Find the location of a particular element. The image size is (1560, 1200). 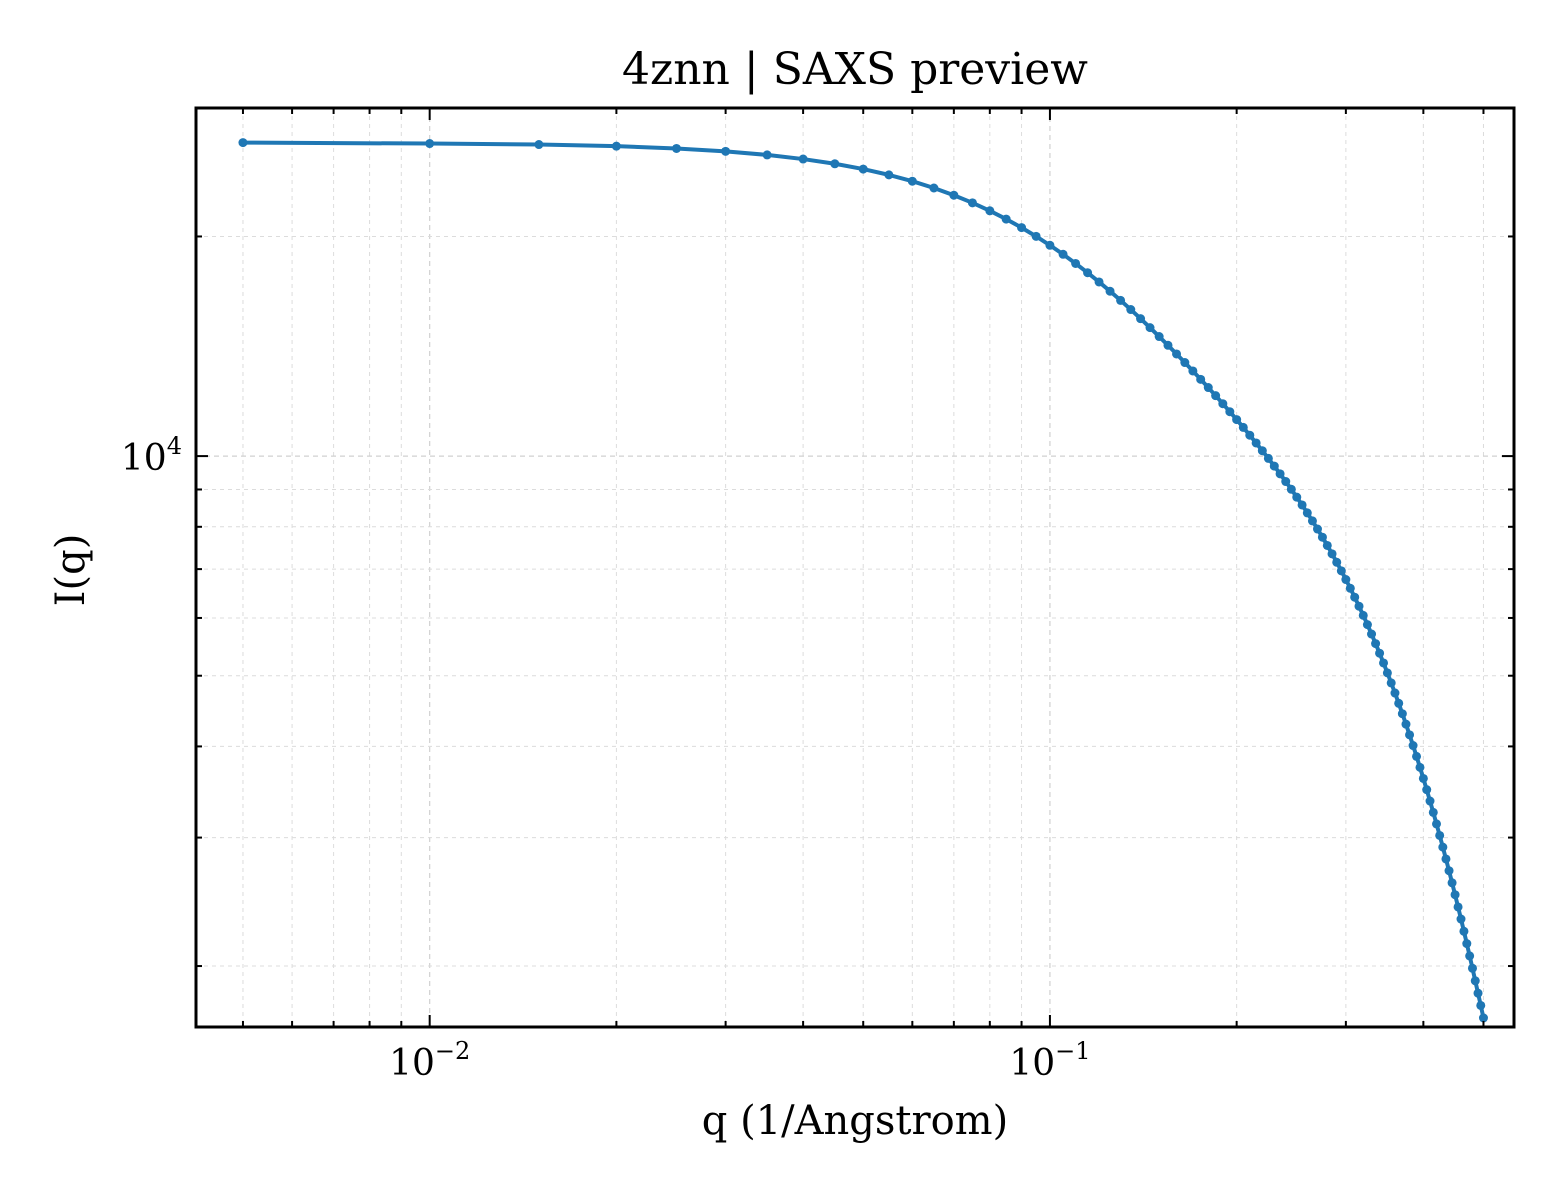

x-tick-label: 10⁻¹ is located at coordinates (1049, 1060).